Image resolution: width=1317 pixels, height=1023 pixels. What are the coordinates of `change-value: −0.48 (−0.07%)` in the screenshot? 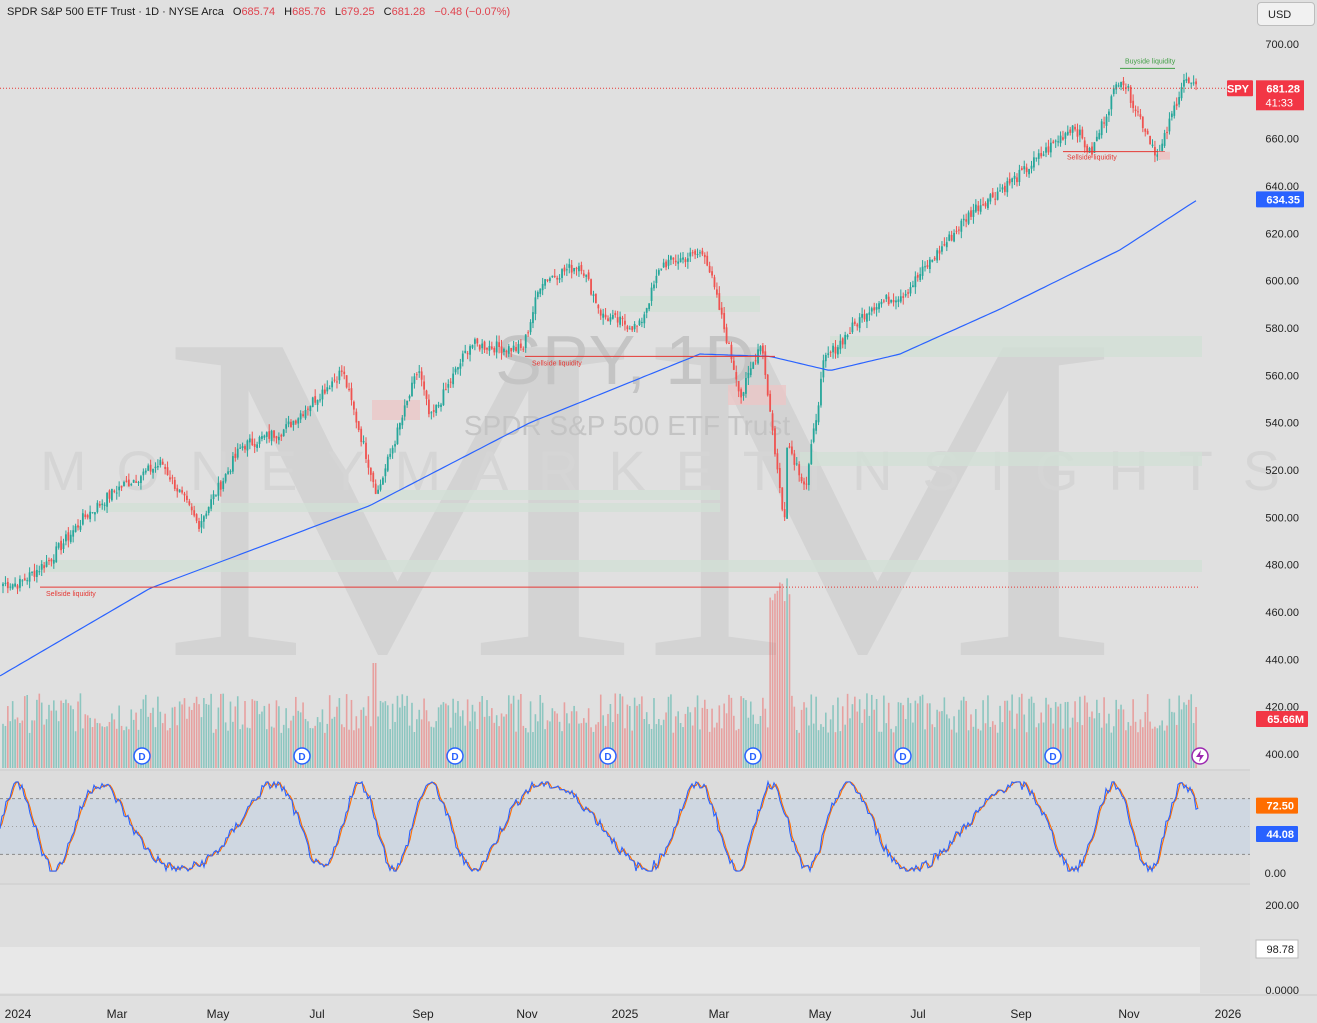 It's located at (472, 12).